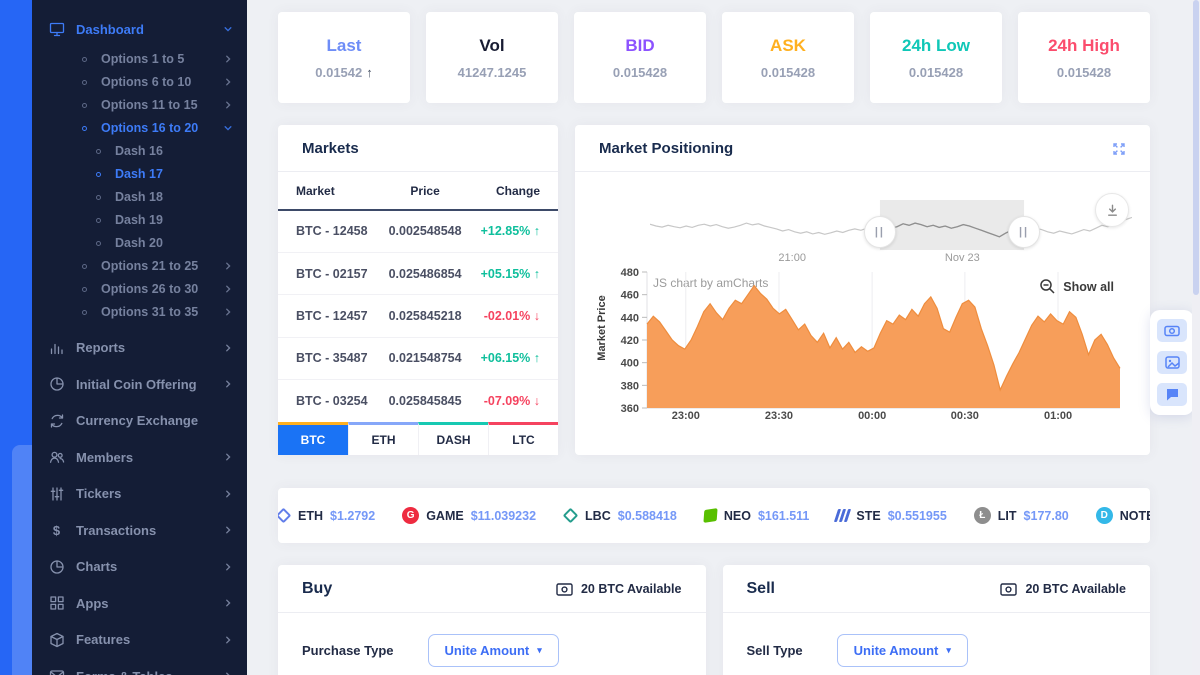  Describe the element at coordinates (139, 220) in the screenshot. I see `sidebar-item-dash-19: Dash 19` at that location.